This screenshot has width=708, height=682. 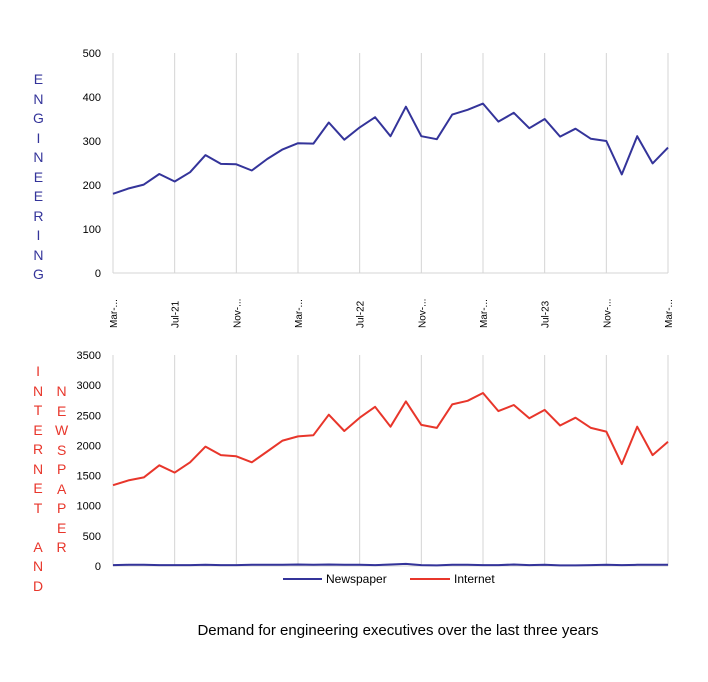 What do you see at coordinates (62, 430) in the screenshot?
I see `axis-label-letter: W` at bounding box center [62, 430].